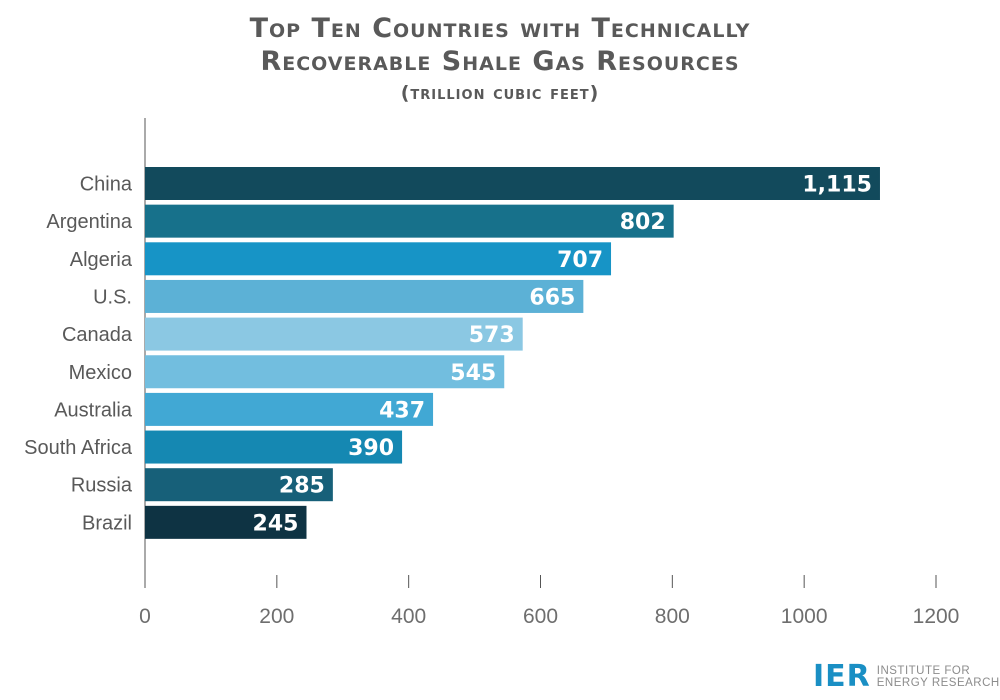 This screenshot has width=1000, height=700. I want to click on value-label: 245, so click(276, 523).